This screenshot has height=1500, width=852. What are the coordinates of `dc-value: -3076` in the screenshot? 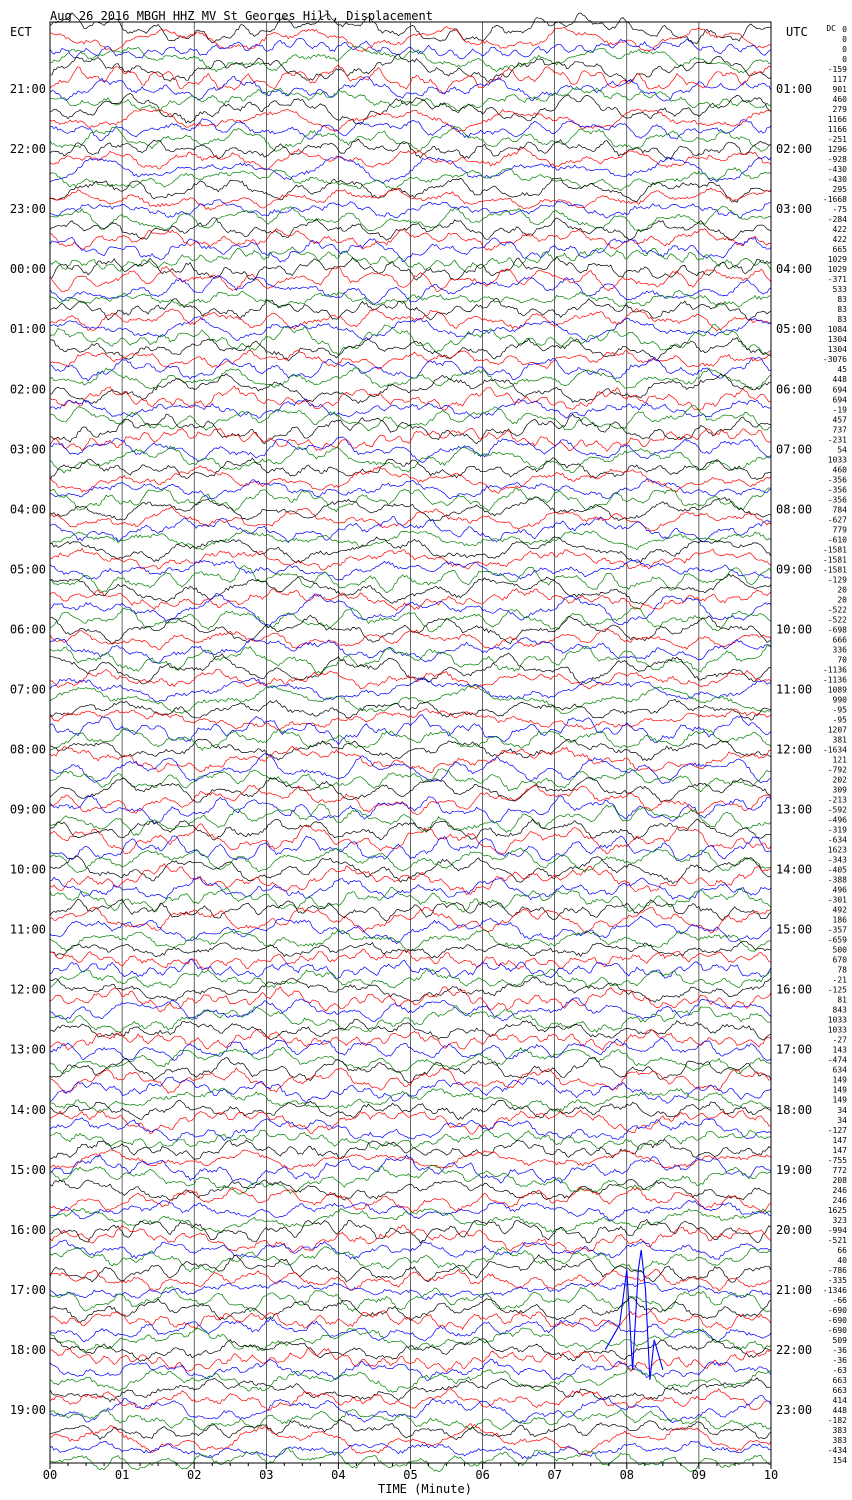 It's located at (835, 359).